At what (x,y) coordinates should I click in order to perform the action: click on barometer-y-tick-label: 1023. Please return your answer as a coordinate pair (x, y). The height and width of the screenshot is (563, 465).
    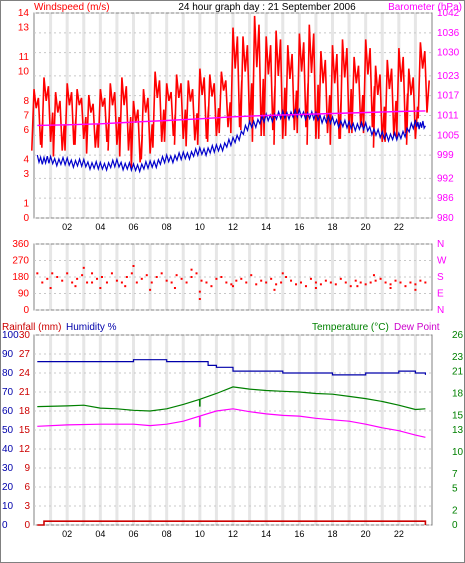
    Looking at the image, I should click on (448, 76).